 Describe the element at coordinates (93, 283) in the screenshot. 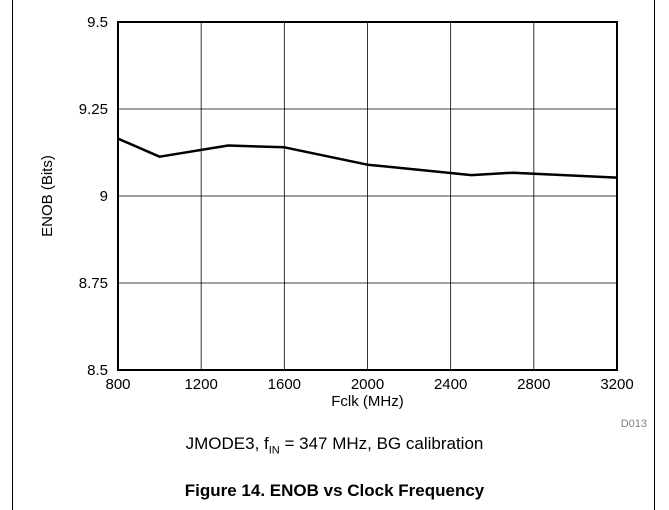

I see `y-tick-label: 8.75` at that location.